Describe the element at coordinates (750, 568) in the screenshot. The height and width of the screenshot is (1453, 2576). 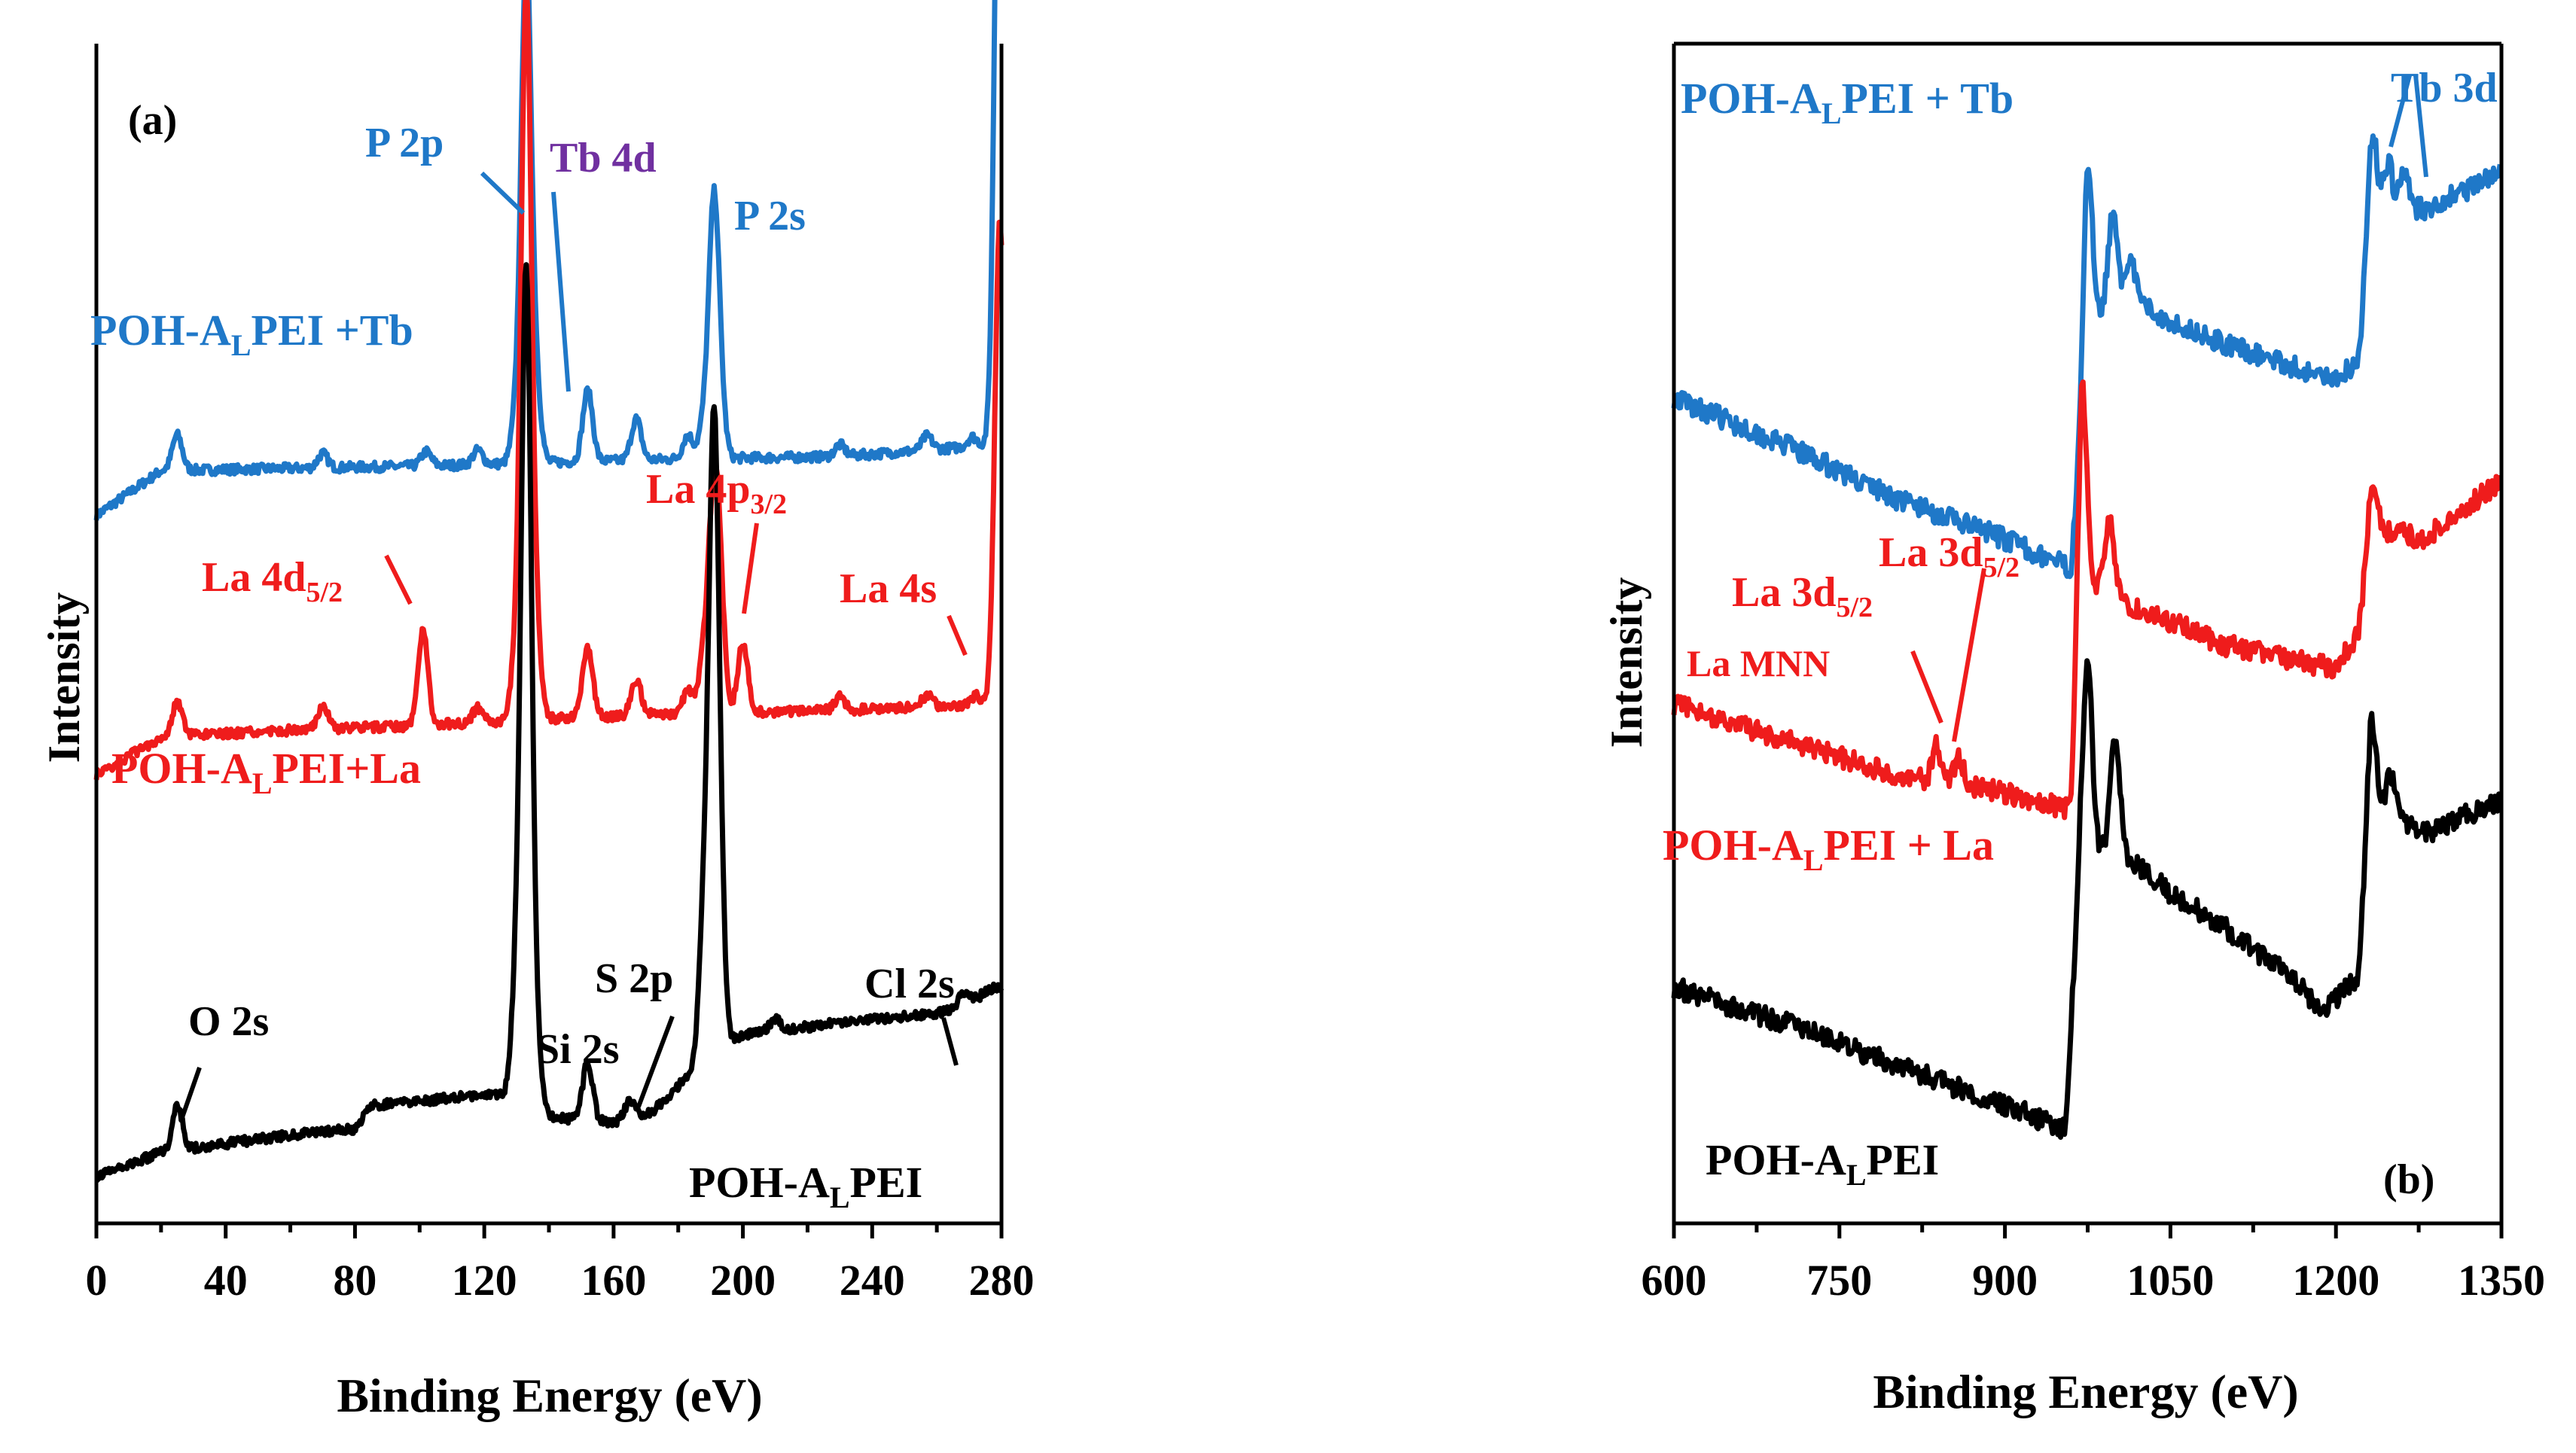
I see `leader-la4p` at that location.